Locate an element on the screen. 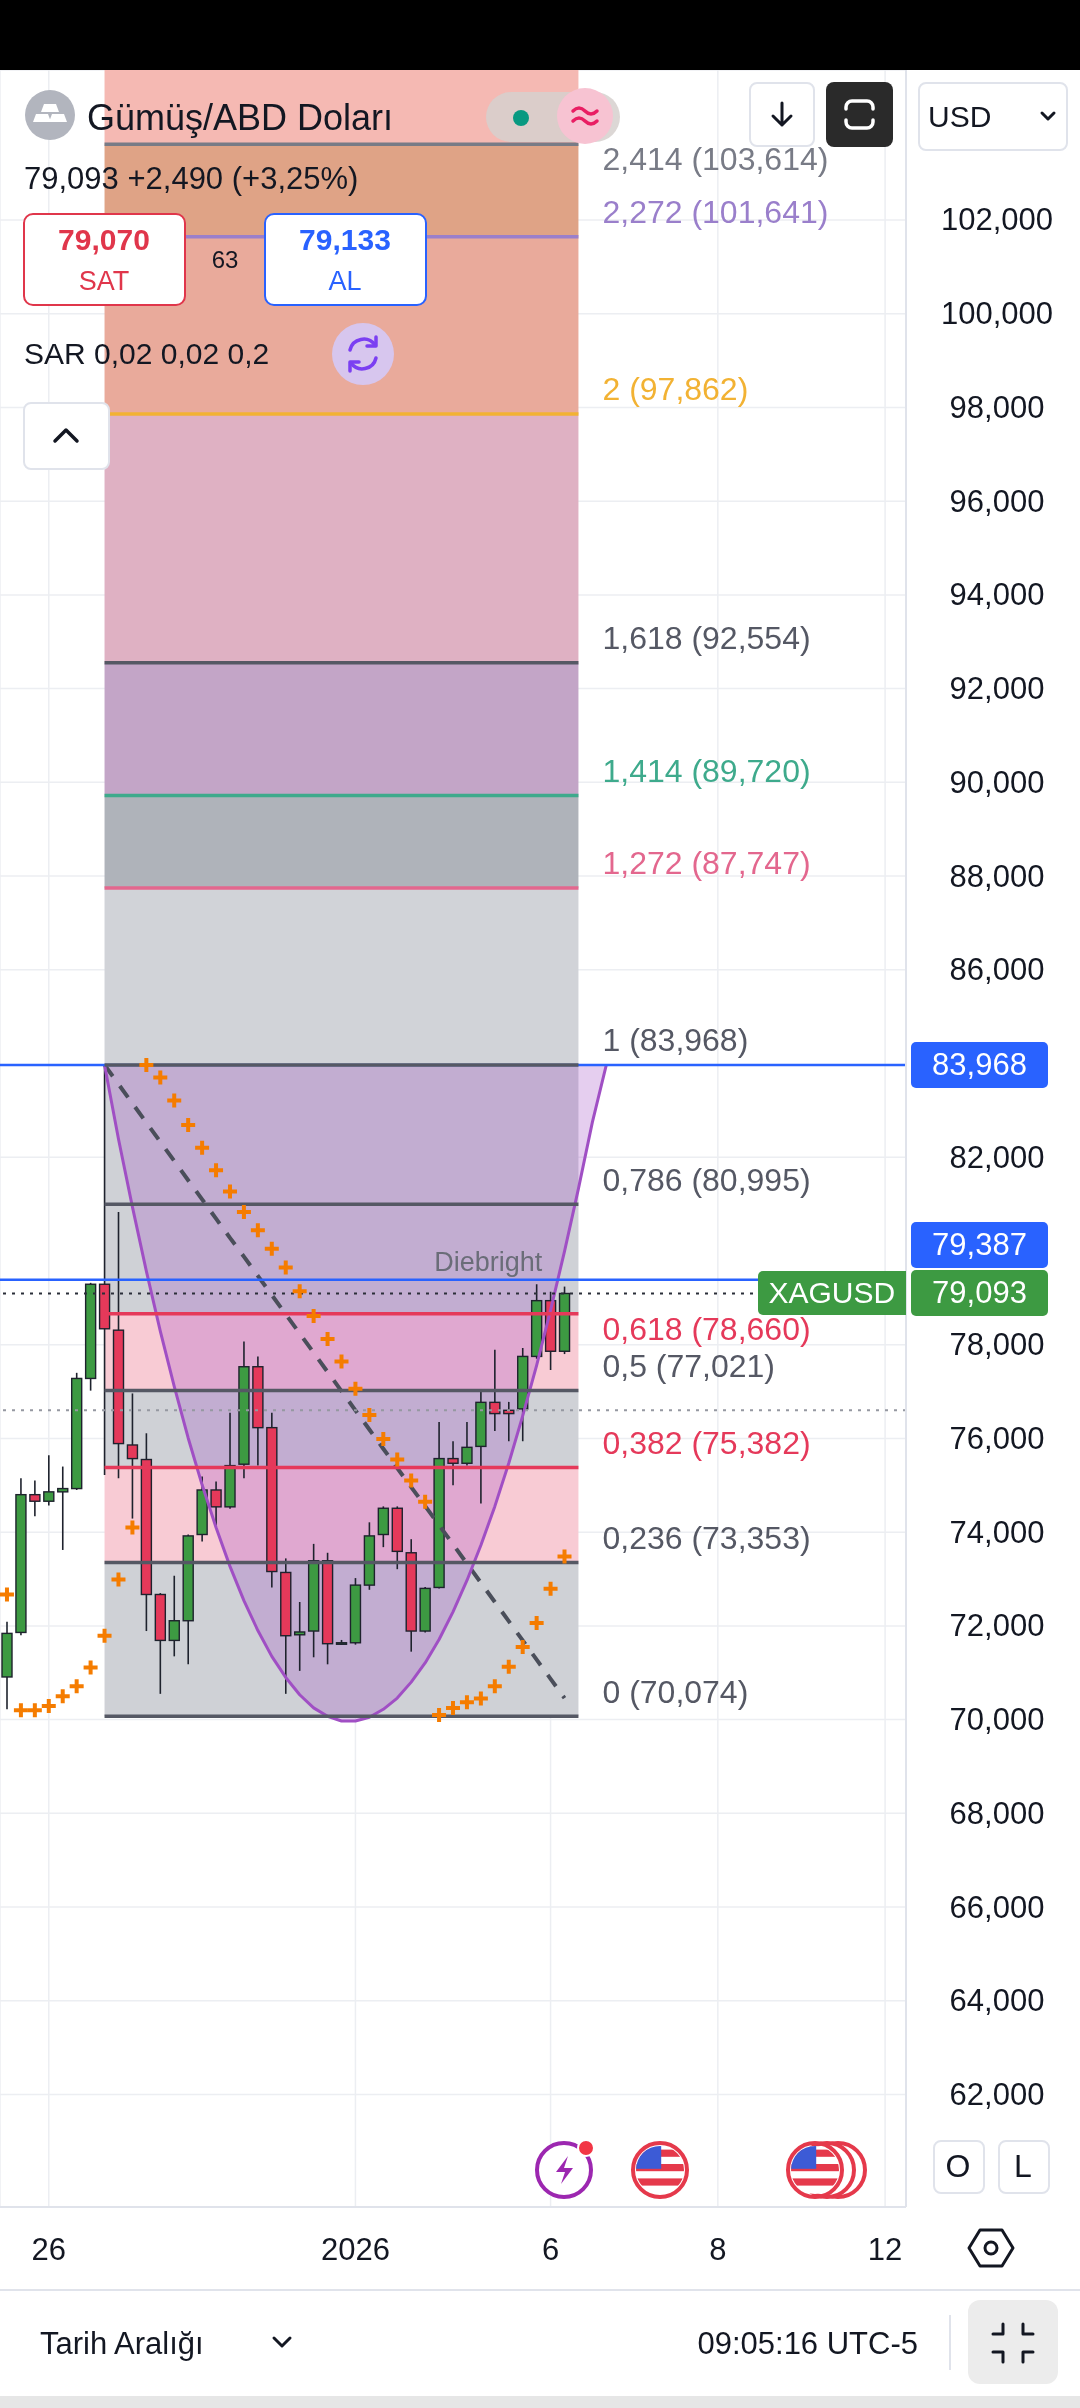 Image resolution: width=1080 pixels, height=2408 pixels. y-tick-label: 70,000 is located at coordinates (997, 1720).